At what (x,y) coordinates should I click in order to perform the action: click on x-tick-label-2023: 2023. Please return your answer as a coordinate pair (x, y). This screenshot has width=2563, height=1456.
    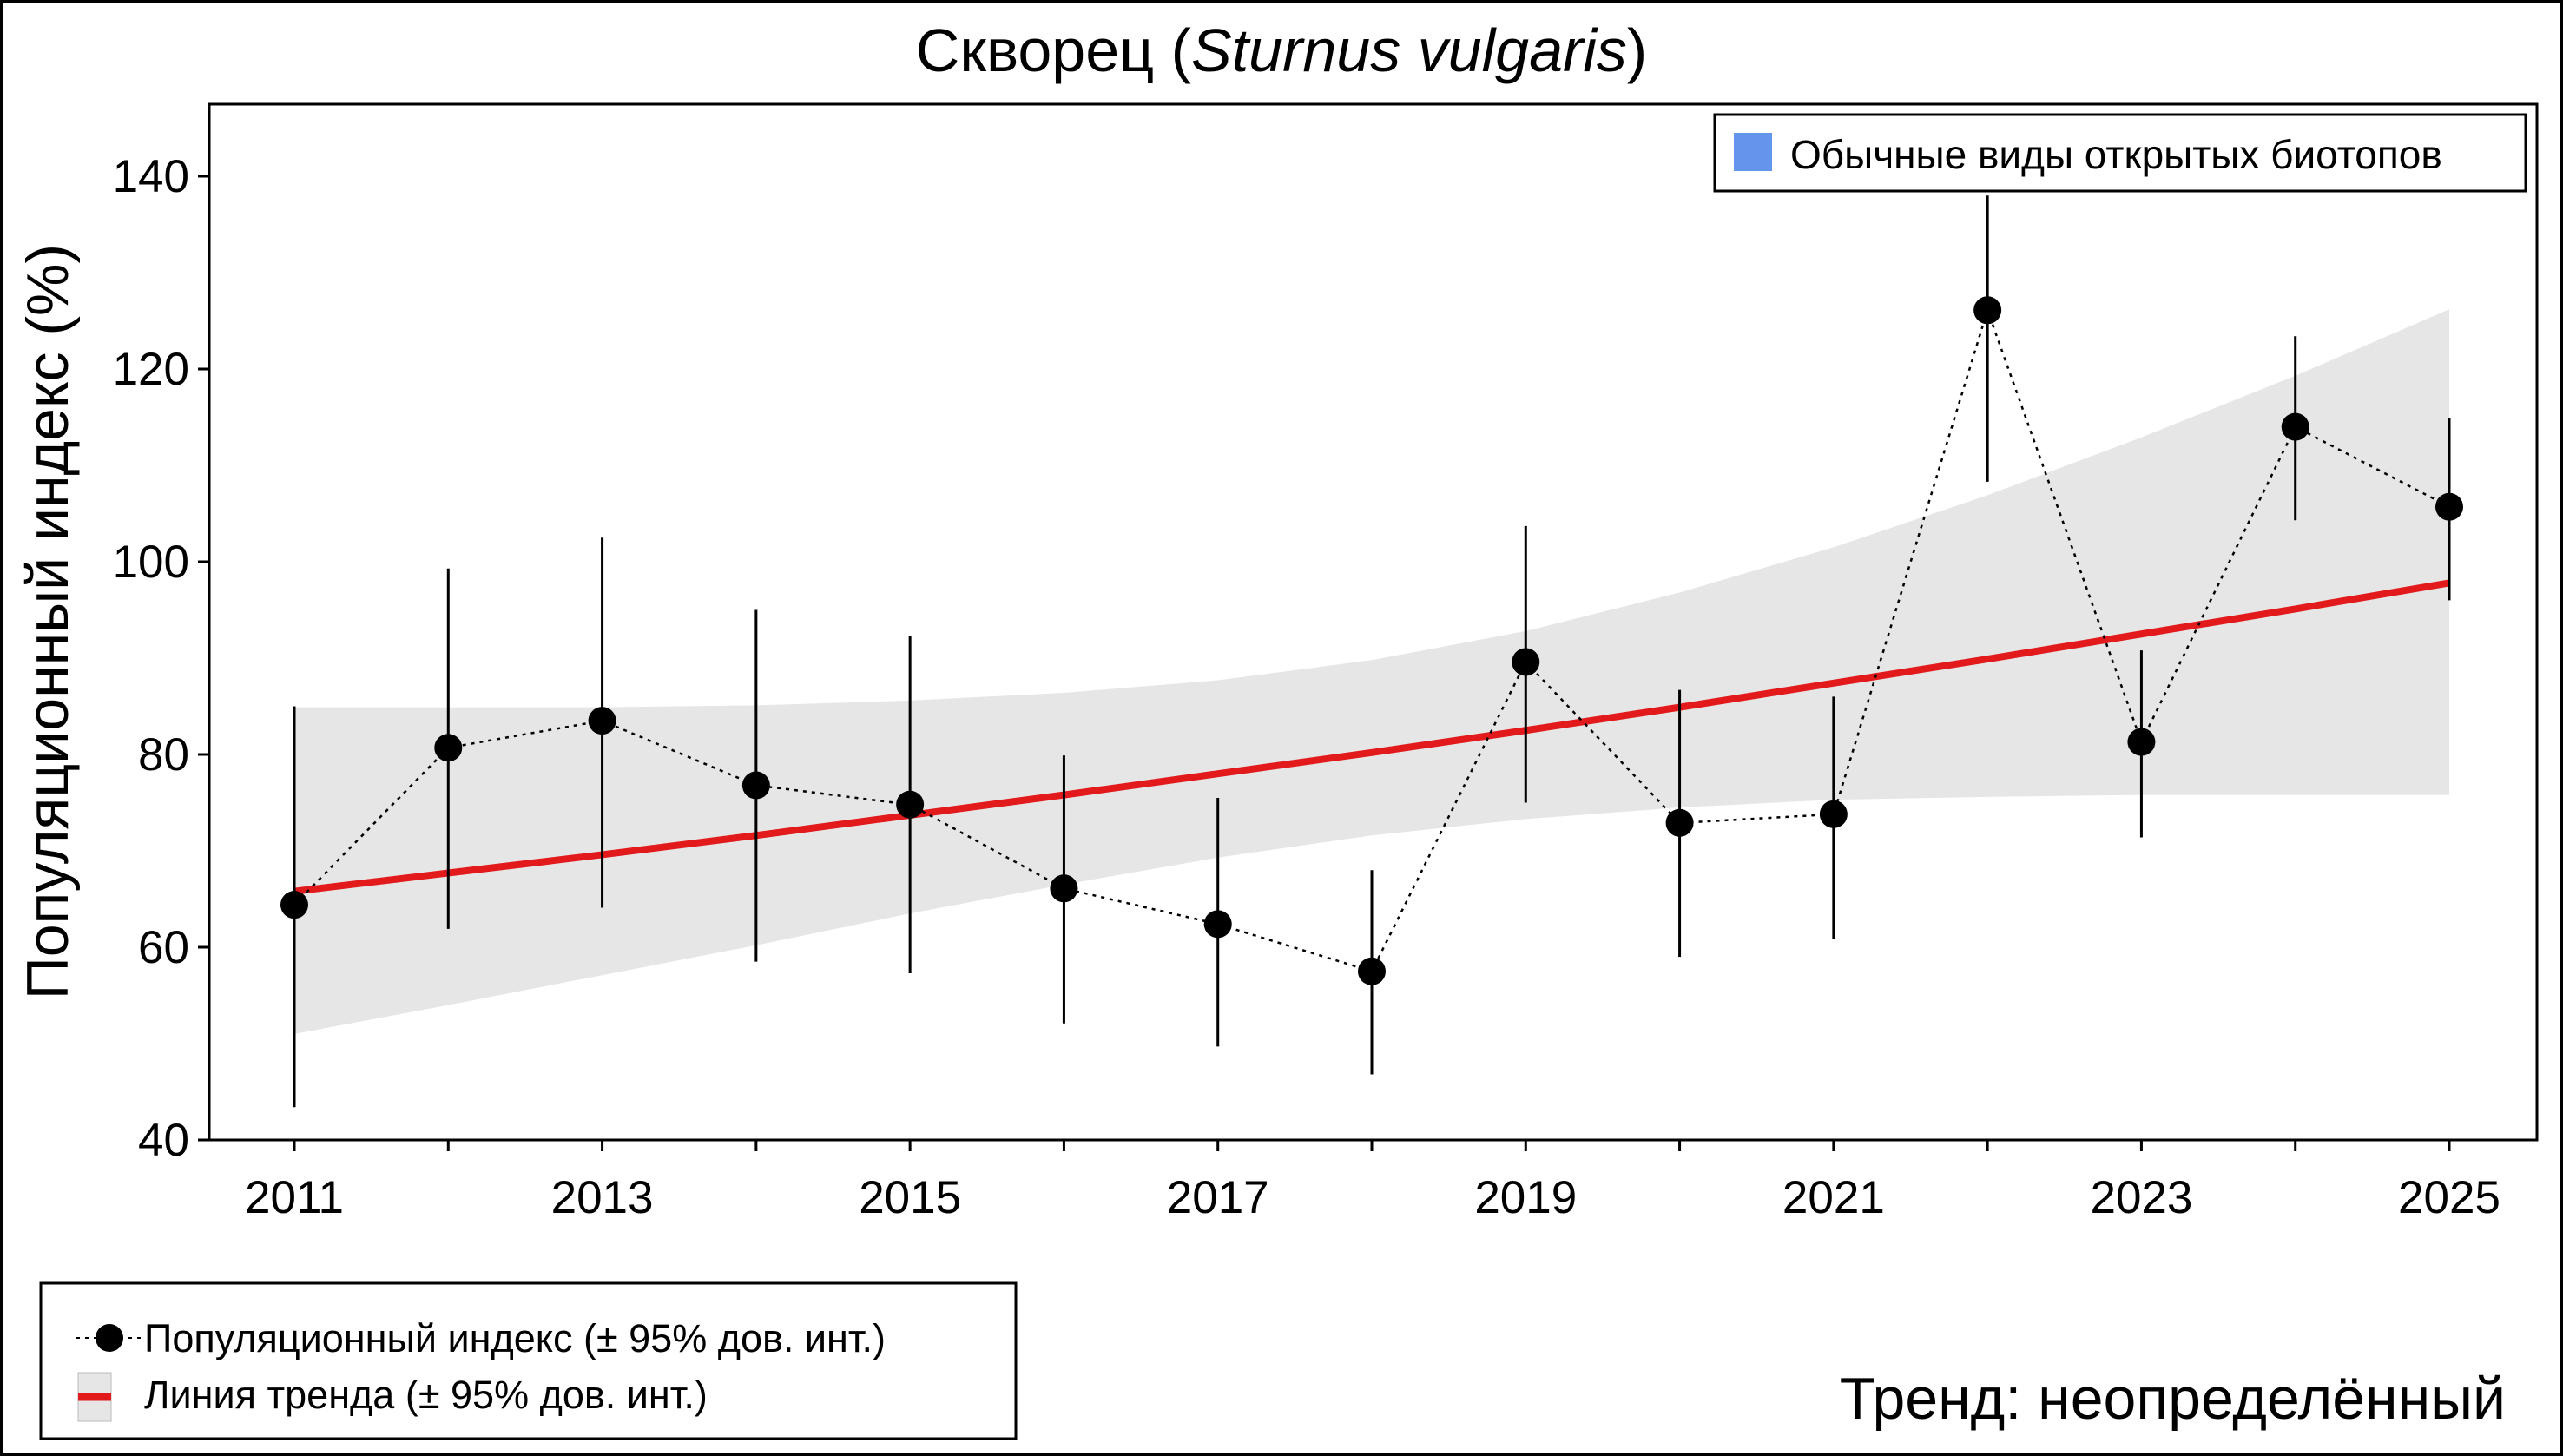
    Looking at the image, I should click on (2141, 1197).